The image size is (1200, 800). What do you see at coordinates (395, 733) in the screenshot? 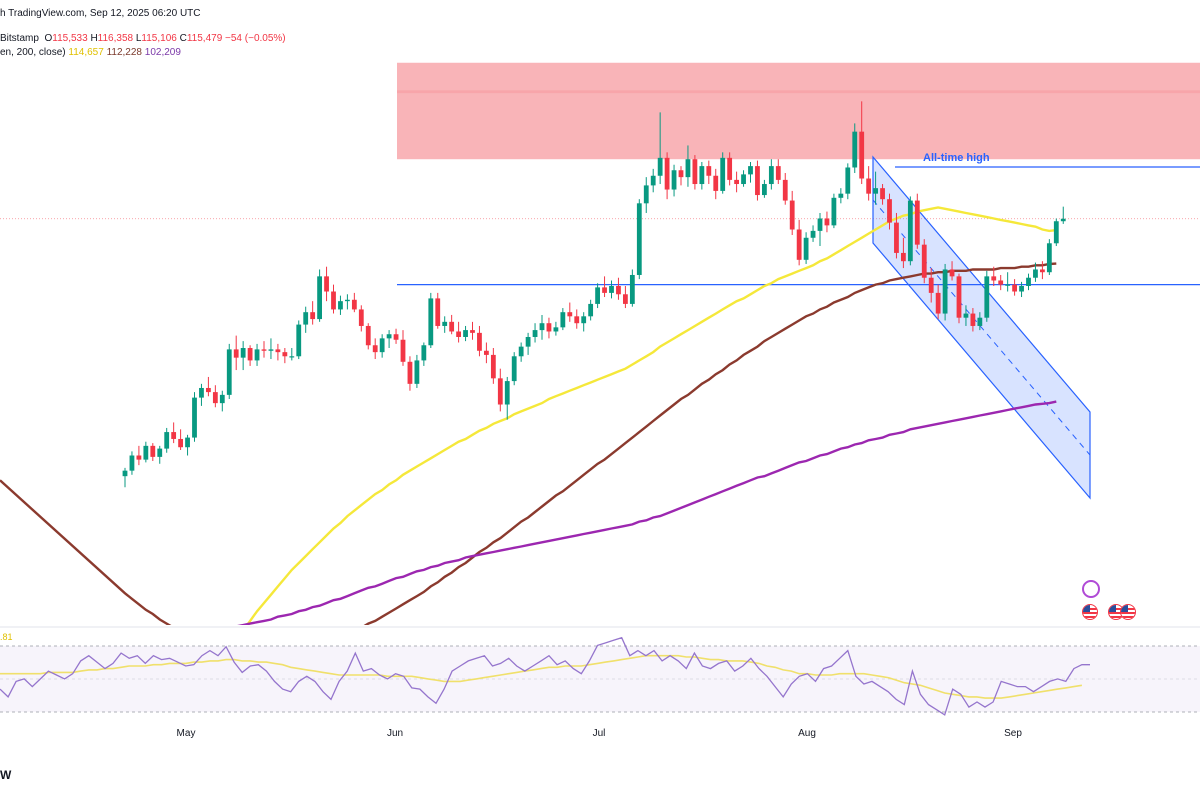
I see `x-tick-jun: Jun` at bounding box center [395, 733].